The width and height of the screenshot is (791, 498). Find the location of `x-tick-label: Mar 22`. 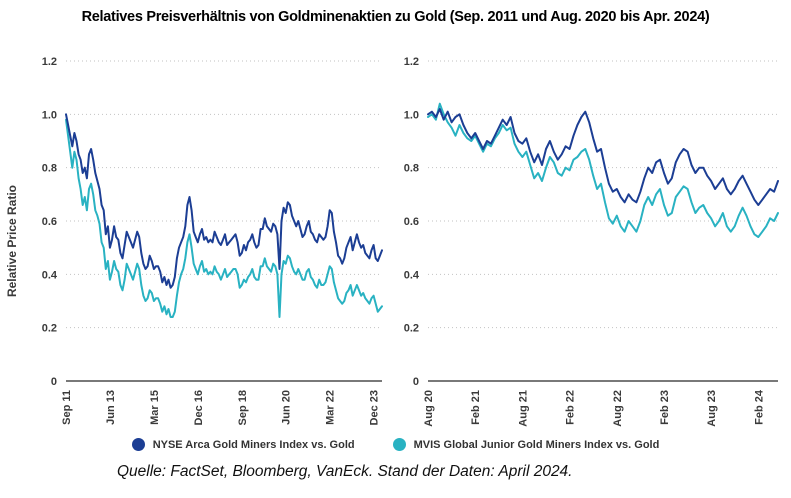

x-tick-label: Mar 22 is located at coordinates (331, 407).